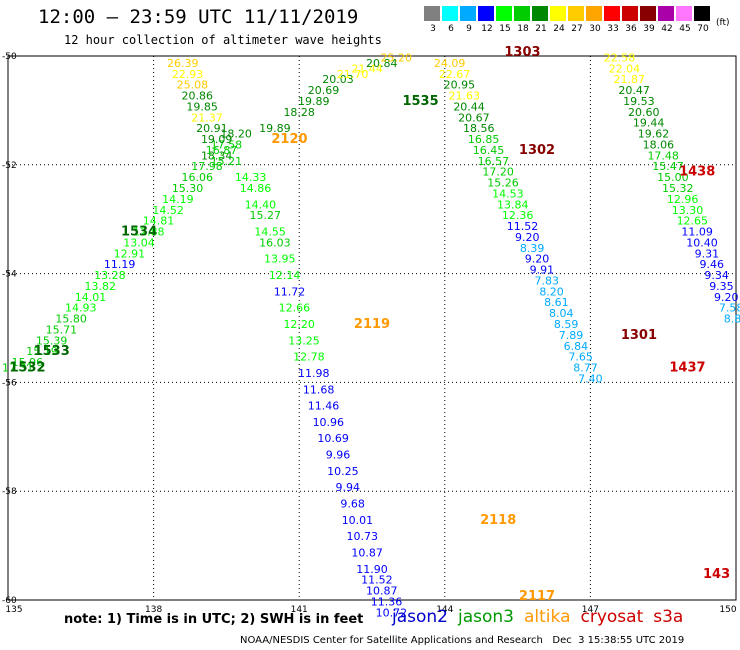 The image size is (740, 650). What do you see at coordinates (265, 215) in the screenshot?
I see `wave-height-label: 15.27` at bounding box center [265, 215].